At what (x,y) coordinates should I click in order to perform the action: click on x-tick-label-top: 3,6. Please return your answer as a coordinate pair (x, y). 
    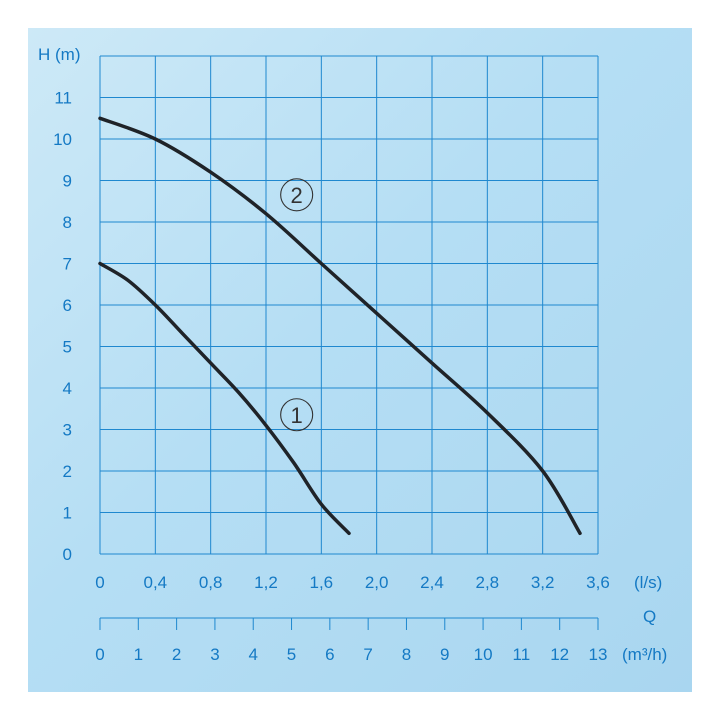
    Looking at the image, I should click on (598, 582).